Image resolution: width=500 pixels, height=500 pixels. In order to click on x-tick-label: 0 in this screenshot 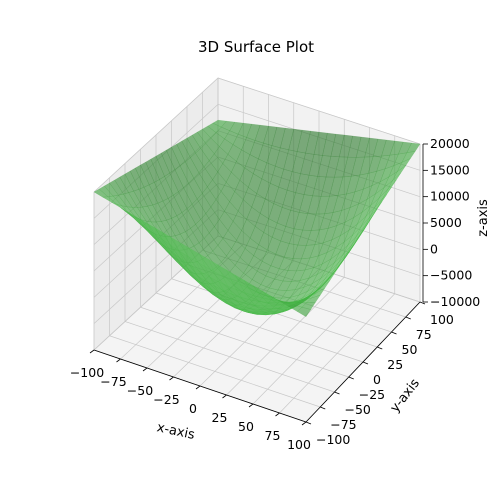, I will do `click(193, 408)`.